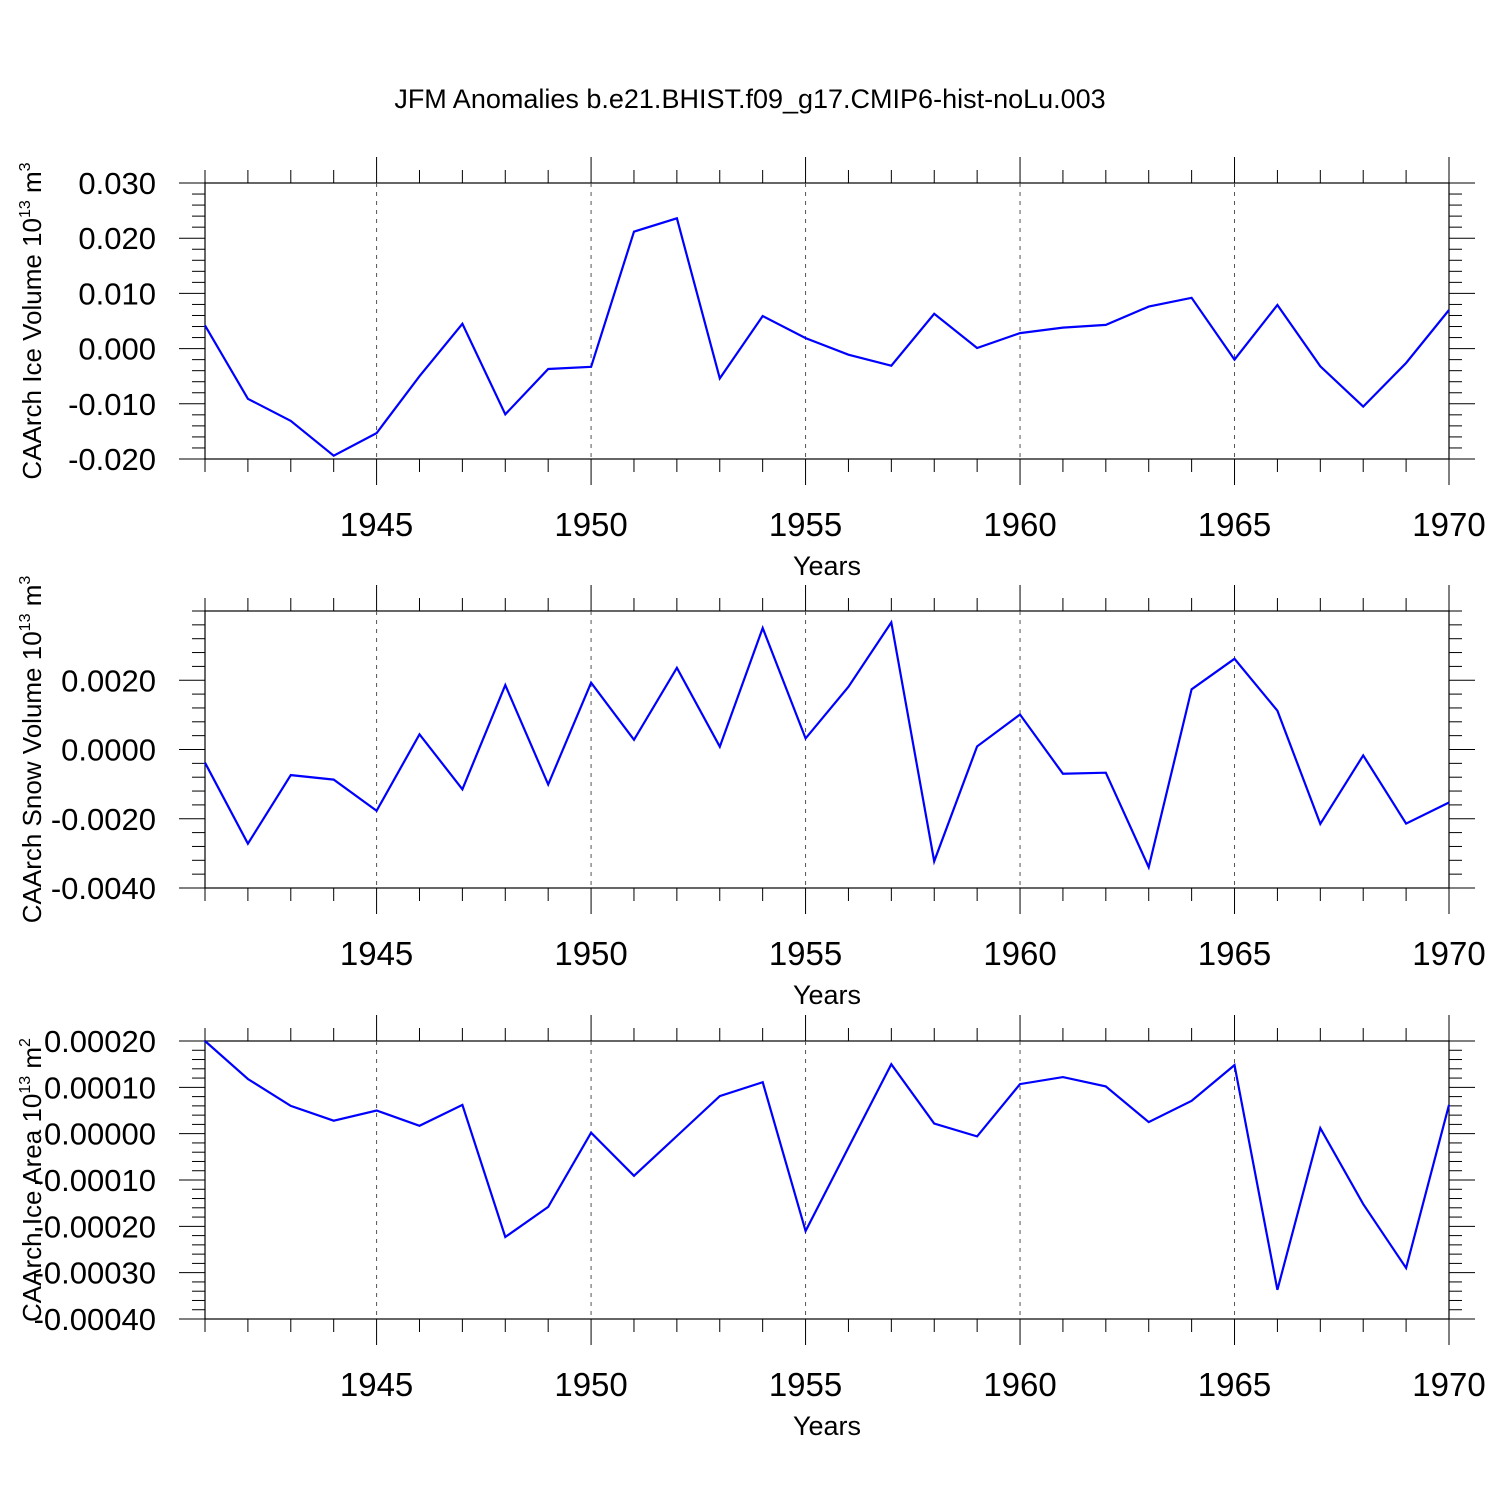  Describe the element at coordinates (117, 238) in the screenshot. I see `y-tick-label: 0.020` at that location.